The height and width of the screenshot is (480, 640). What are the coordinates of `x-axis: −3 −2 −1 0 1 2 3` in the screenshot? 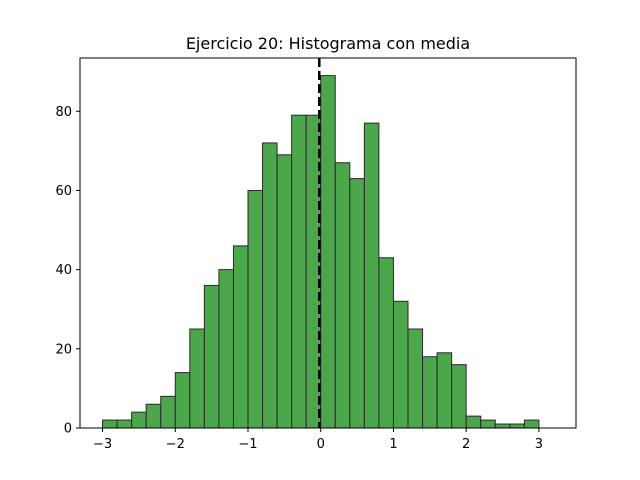 It's located at (318, 440).